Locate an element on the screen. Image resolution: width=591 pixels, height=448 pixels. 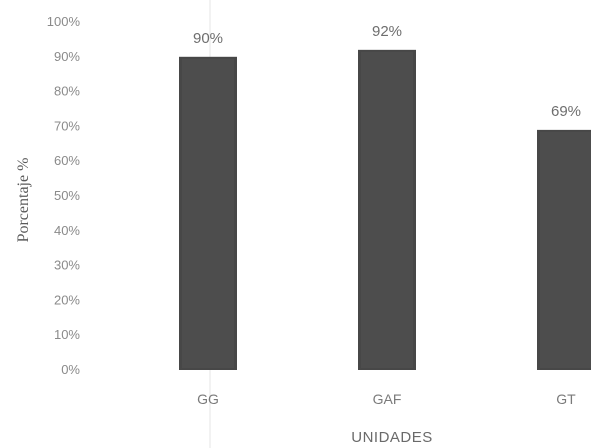
y-tick-label: 50% is located at coordinates (67, 195).